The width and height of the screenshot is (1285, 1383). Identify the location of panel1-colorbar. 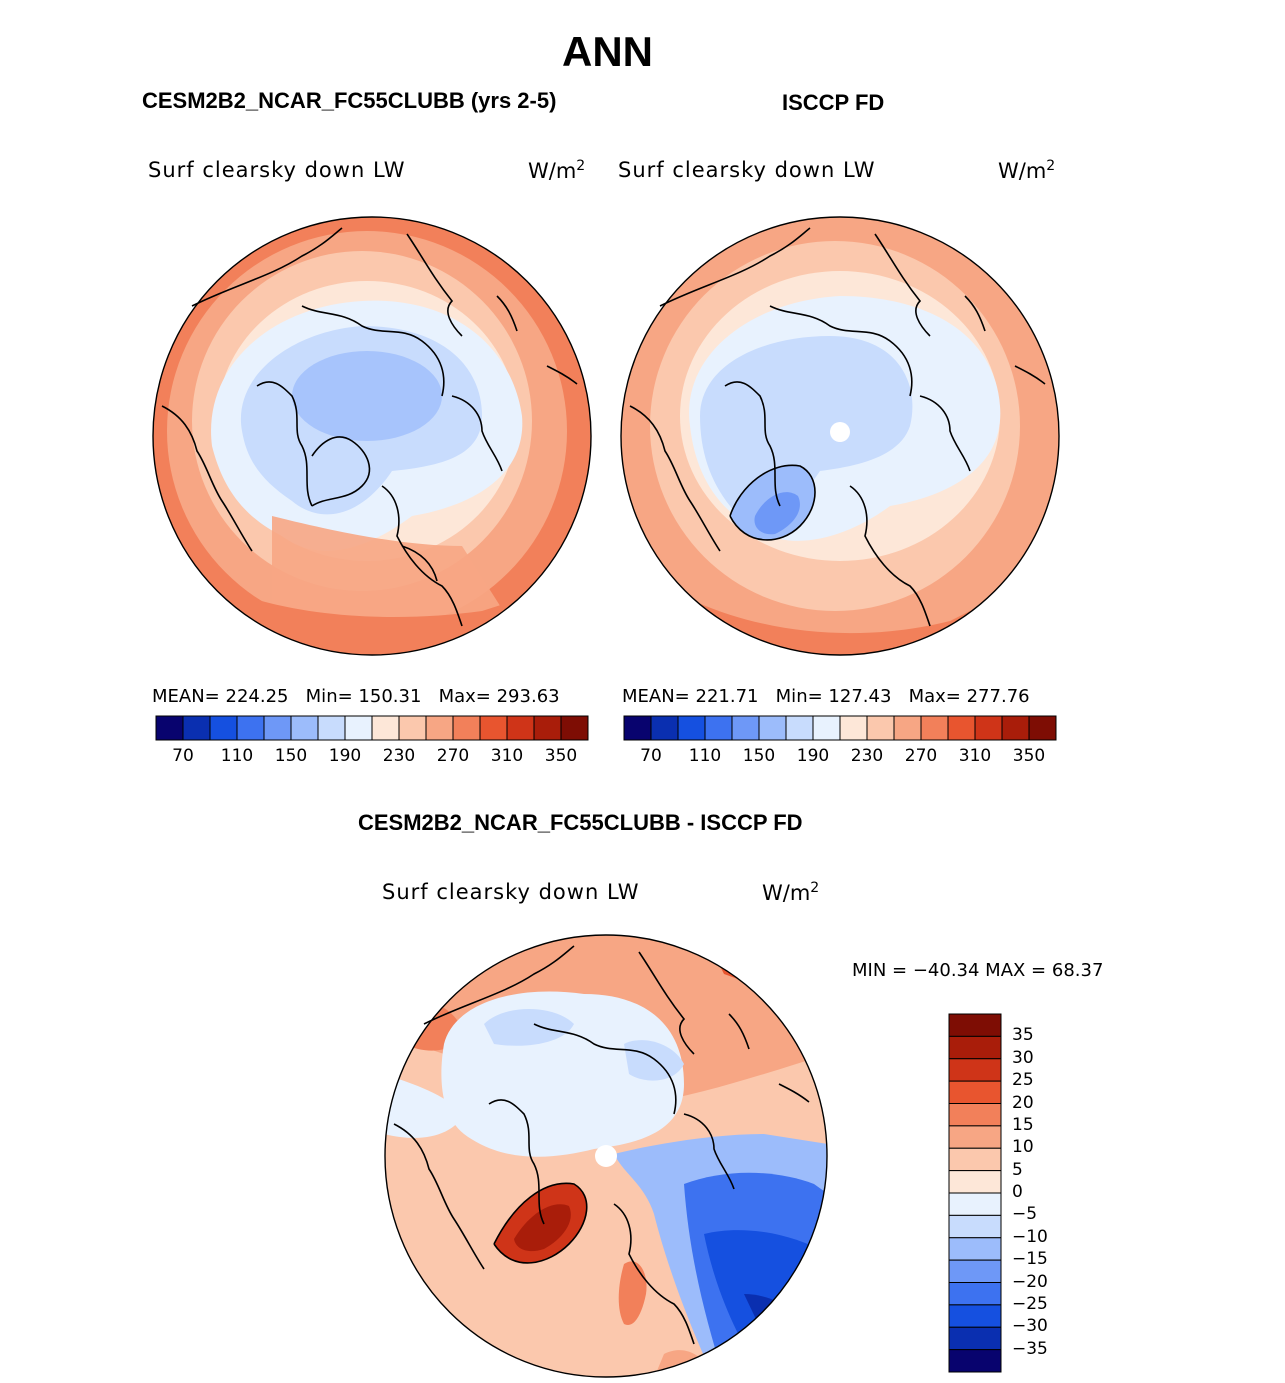
(372, 728).